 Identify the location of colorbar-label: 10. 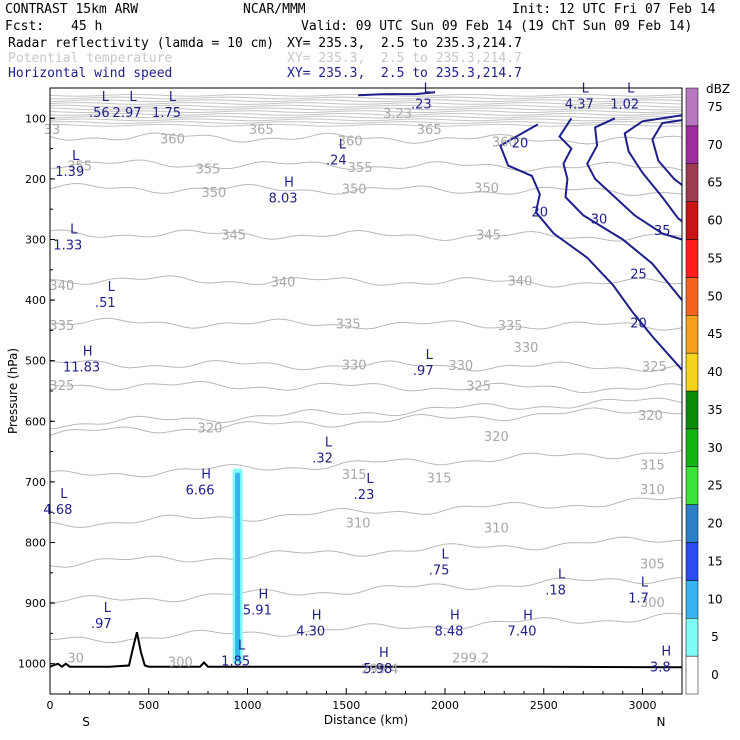
(714, 599).